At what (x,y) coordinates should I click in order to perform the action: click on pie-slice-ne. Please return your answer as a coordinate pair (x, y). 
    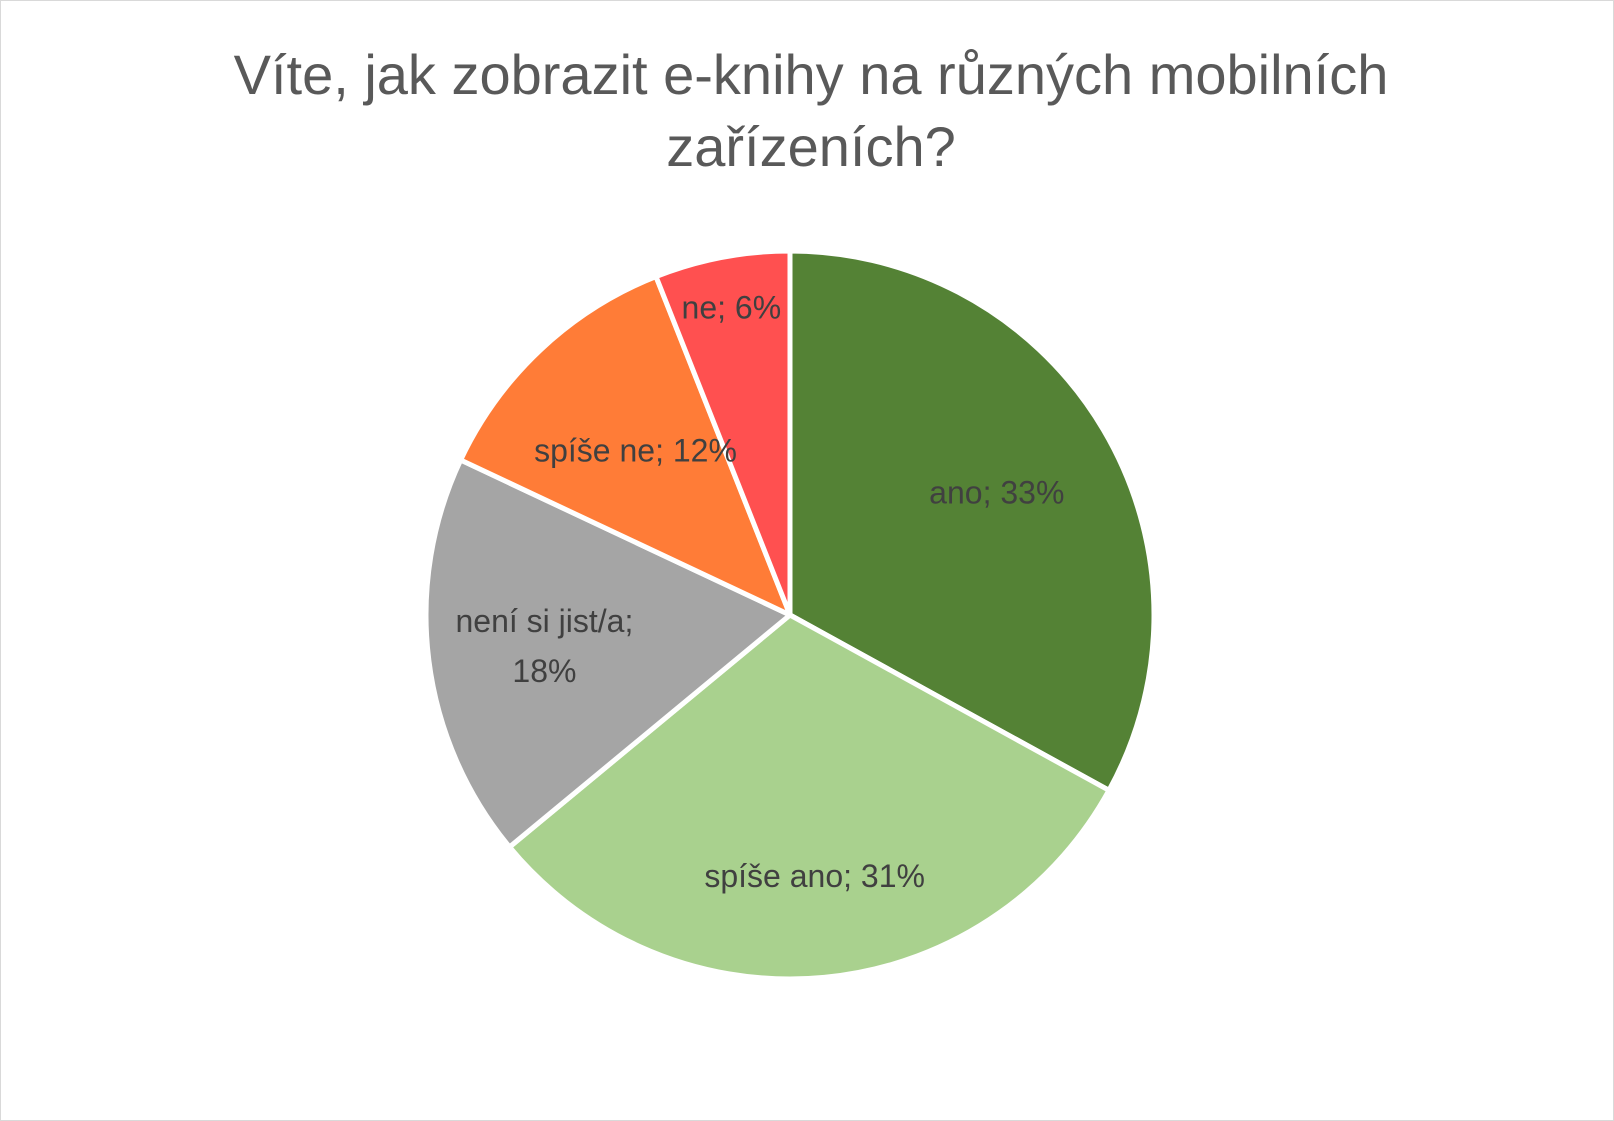
    Looking at the image, I should click on (723, 433).